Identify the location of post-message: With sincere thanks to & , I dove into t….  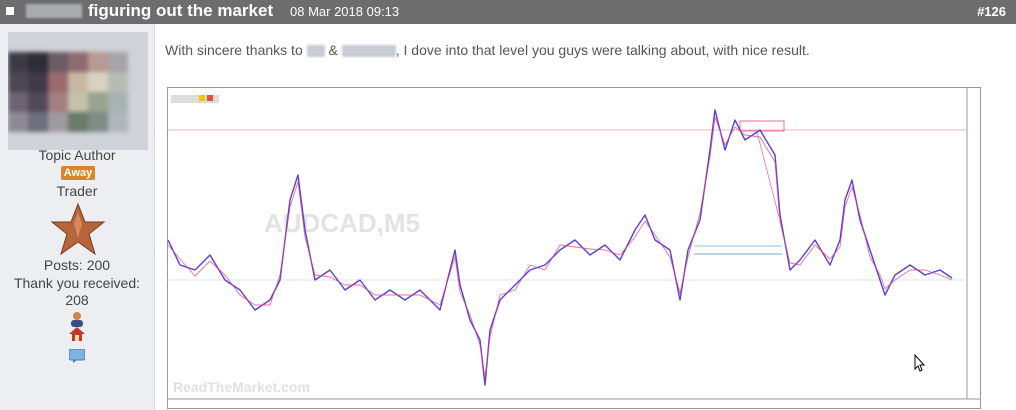
(487, 50).